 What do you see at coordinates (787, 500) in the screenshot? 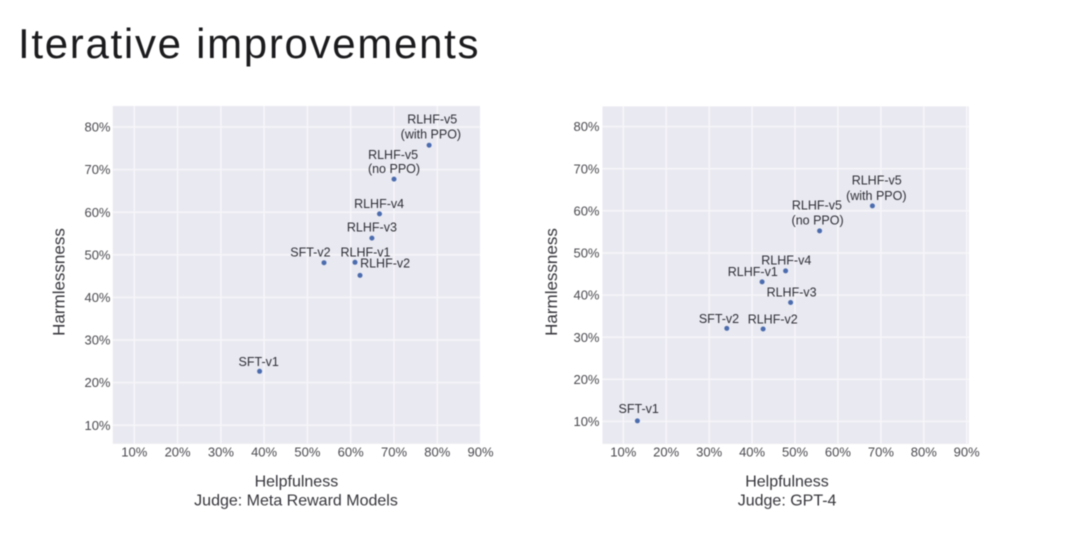
I see `svg-text: Judge: GPT-4` at bounding box center [787, 500].